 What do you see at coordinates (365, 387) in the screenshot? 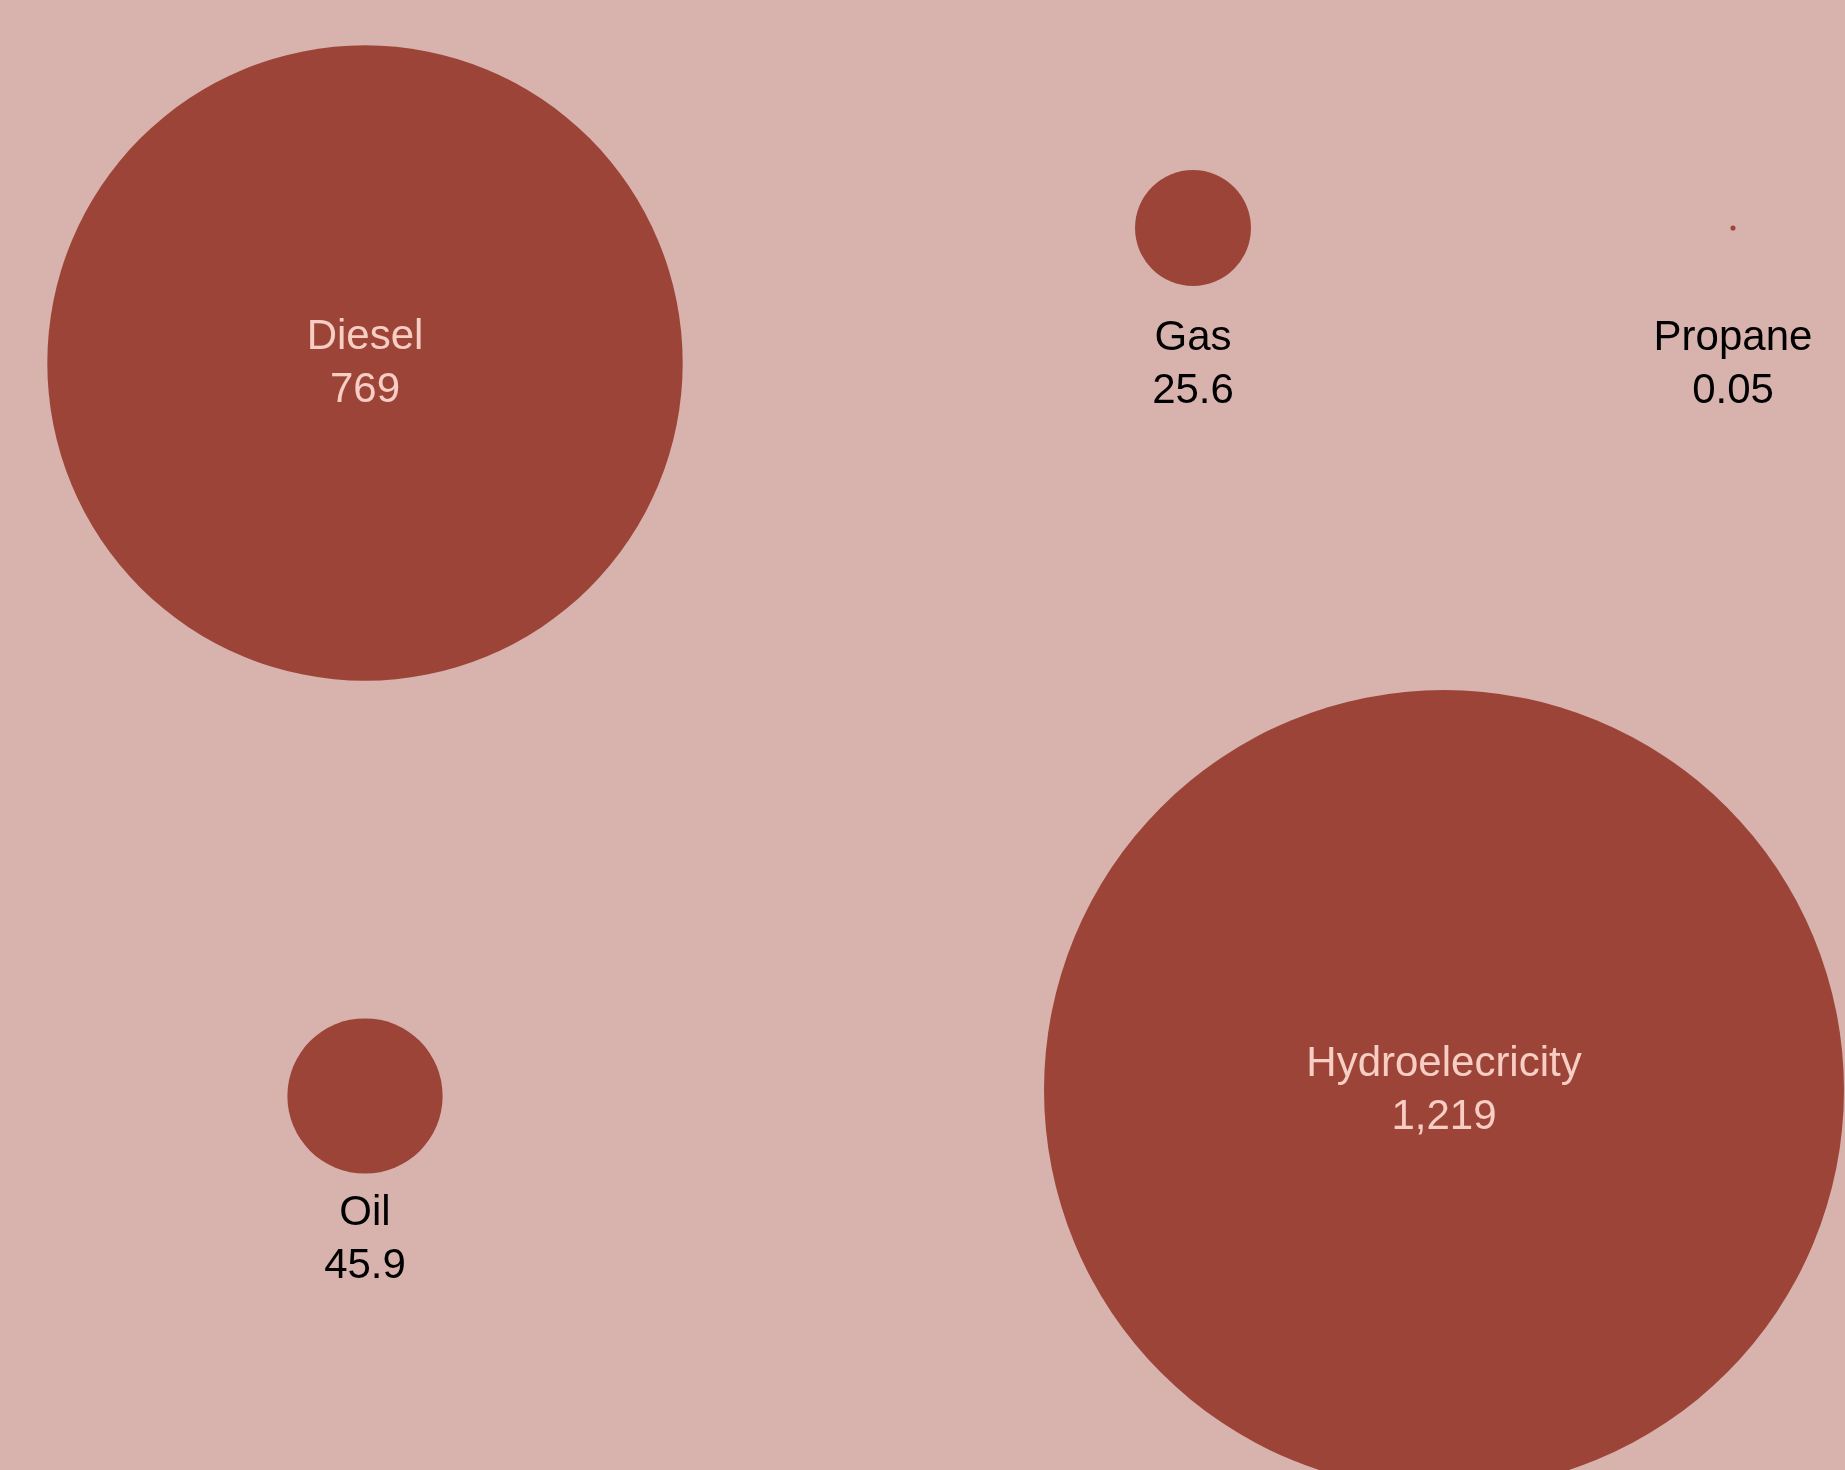
I see `data-label: 769` at bounding box center [365, 387].